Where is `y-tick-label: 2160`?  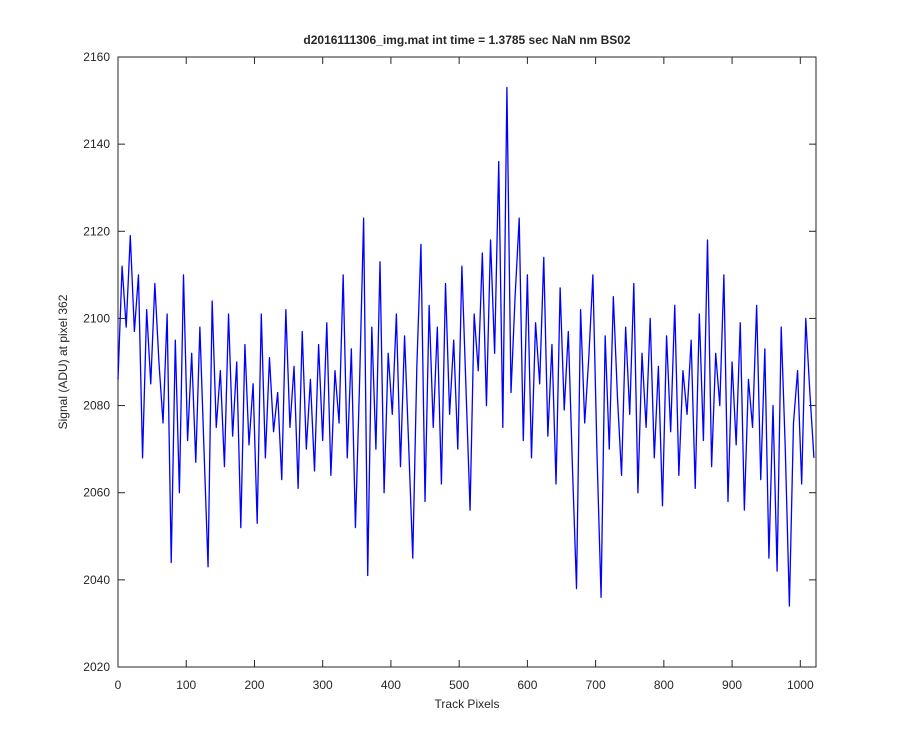 y-tick-label: 2160 is located at coordinates (96, 57).